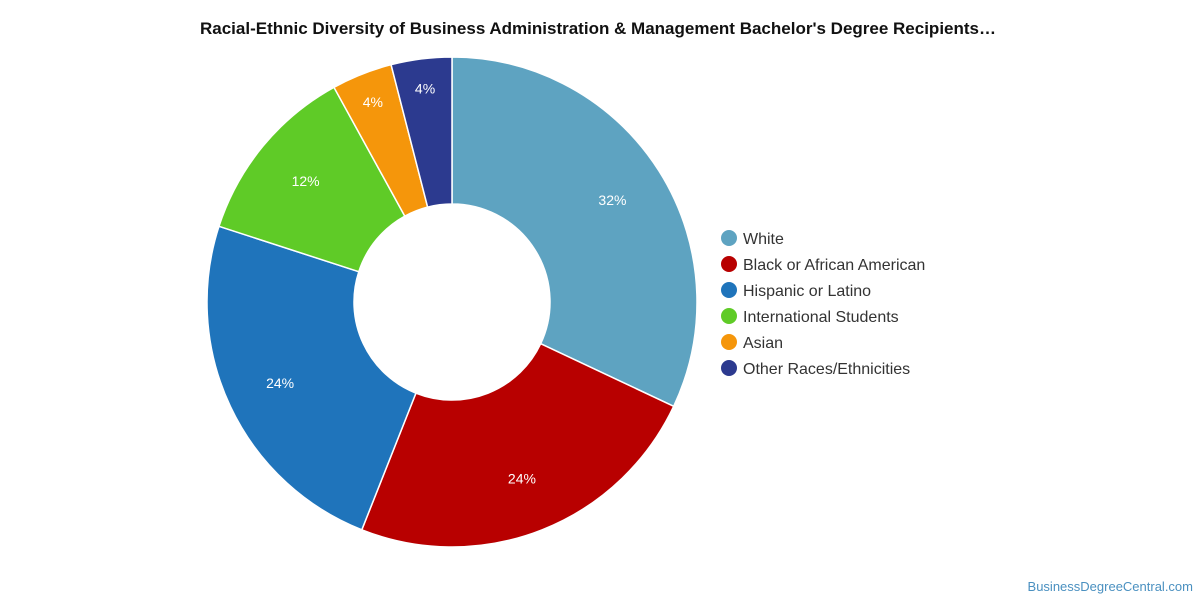  I want to click on legend-item-international-students: International Students, so click(810, 317).